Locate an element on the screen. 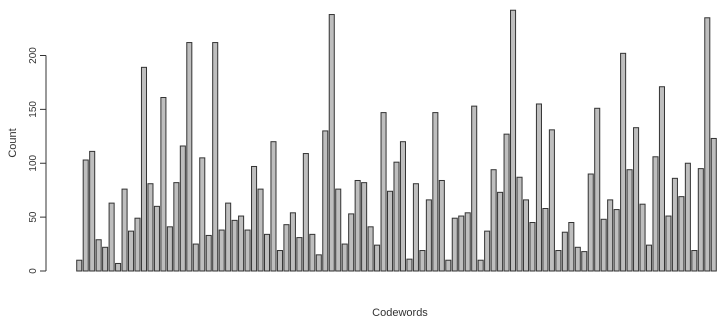  y-tick-label: 150 is located at coordinates (33, 109).